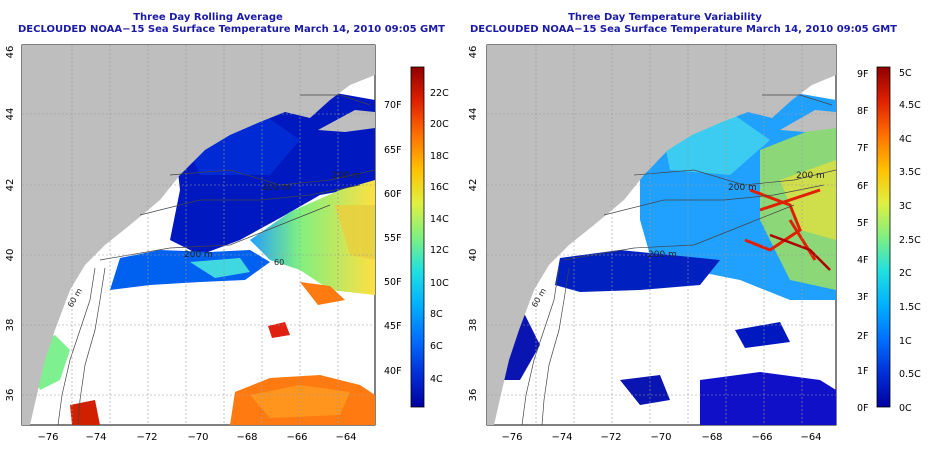  Describe the element at coordinates (279, 262) in the screenshot. I see `left-isobath-label: 60` at that location.